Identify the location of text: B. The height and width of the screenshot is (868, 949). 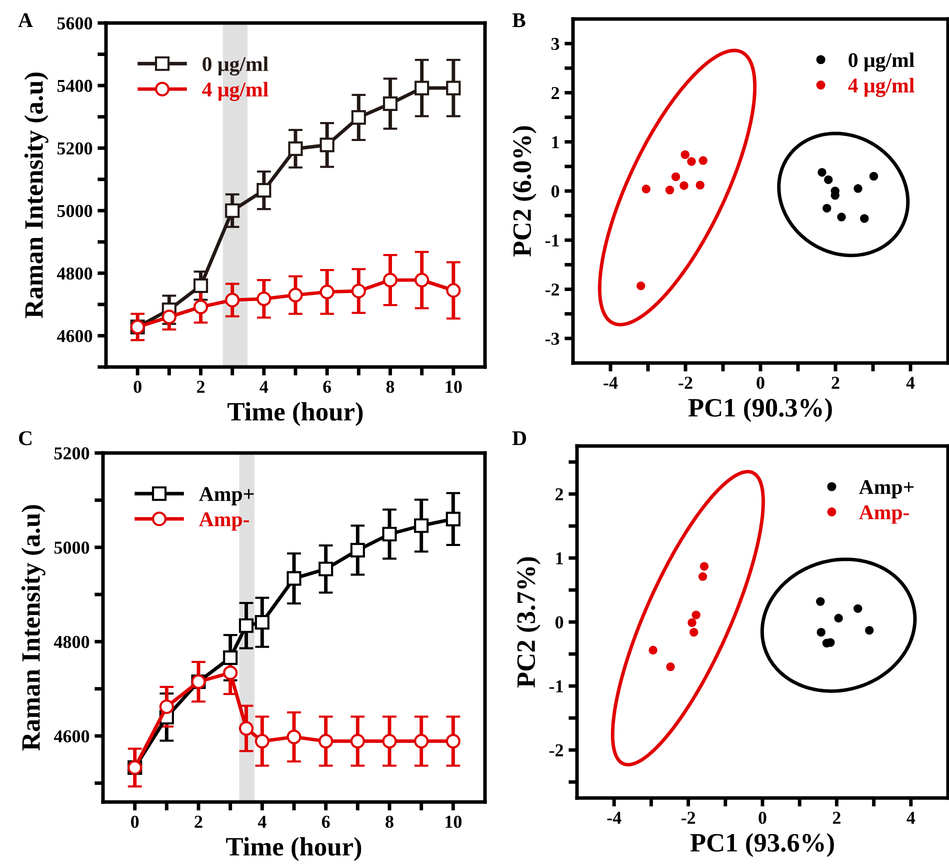
(519, 20).